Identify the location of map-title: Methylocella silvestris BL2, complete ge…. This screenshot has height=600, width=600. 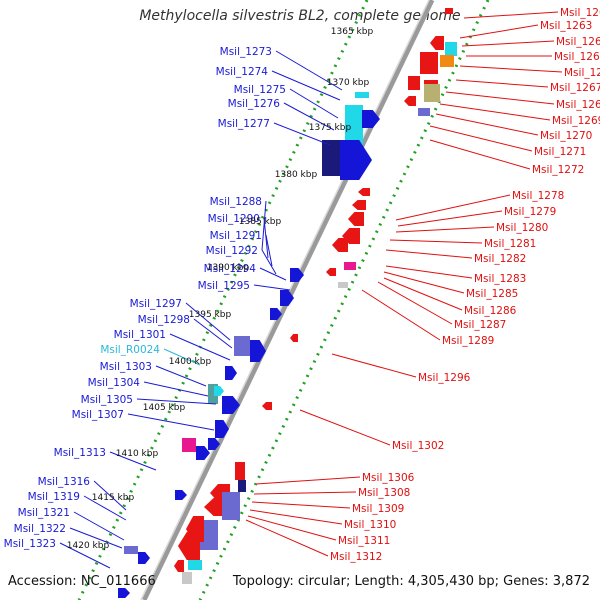
(300, 16).